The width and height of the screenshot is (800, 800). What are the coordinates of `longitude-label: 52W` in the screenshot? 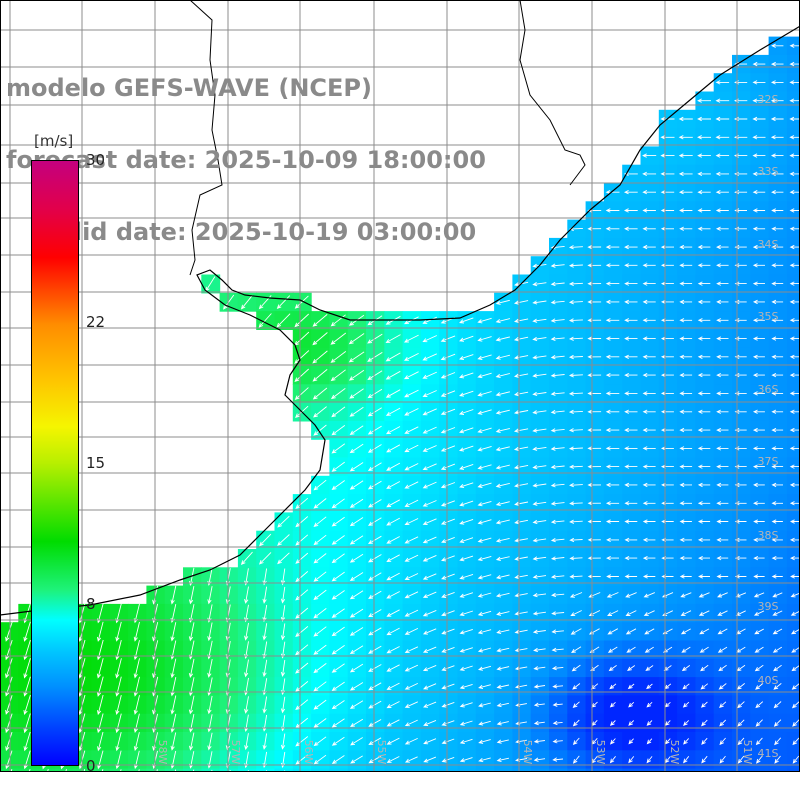 It's located at (674, 752).